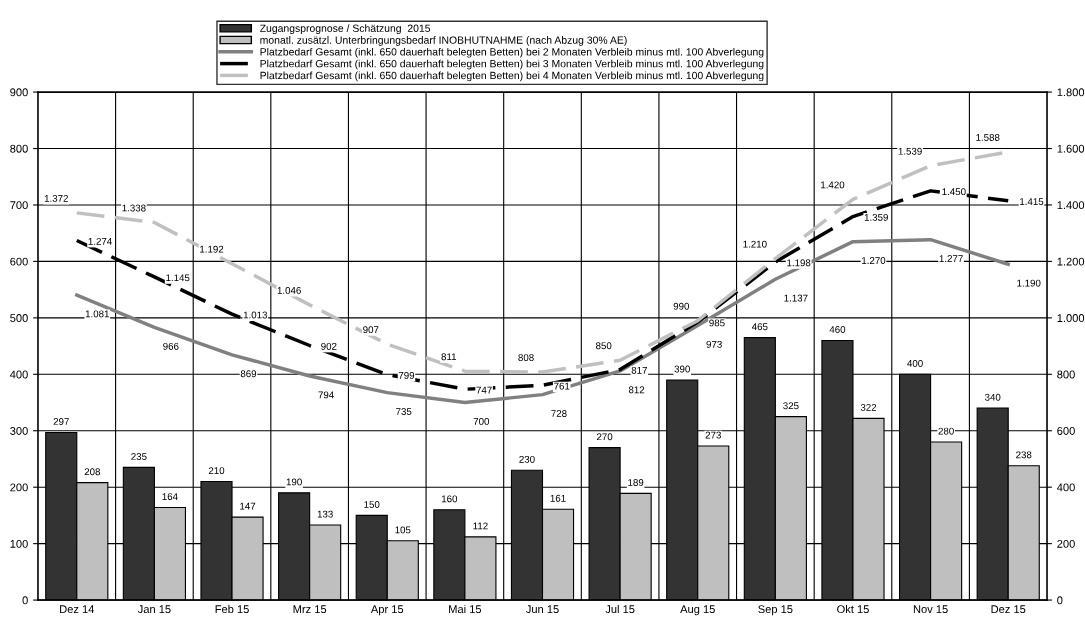  What do you see at coordinates (636, 390) in the screenshot?
I see `data-label: 812` at bounding box center [636, 390].